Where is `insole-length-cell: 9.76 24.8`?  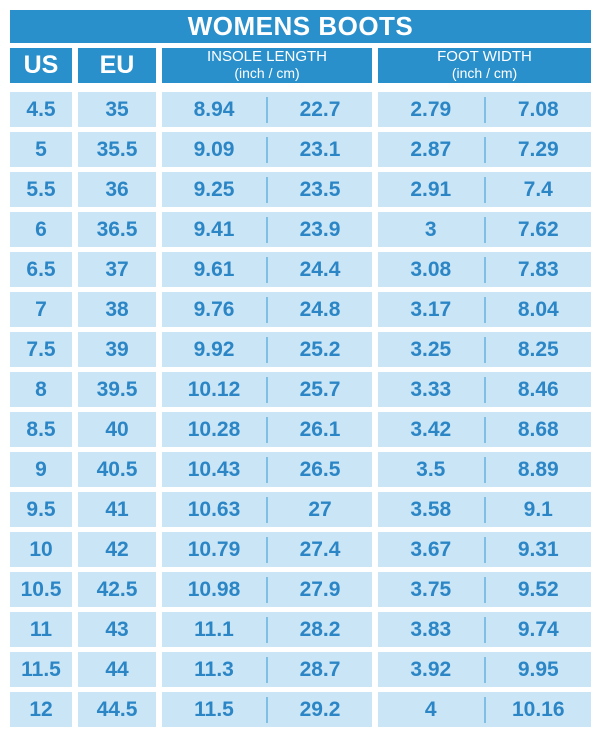
insole-length-cell: 9.76 24.8 is located at coordinates (267, 309).